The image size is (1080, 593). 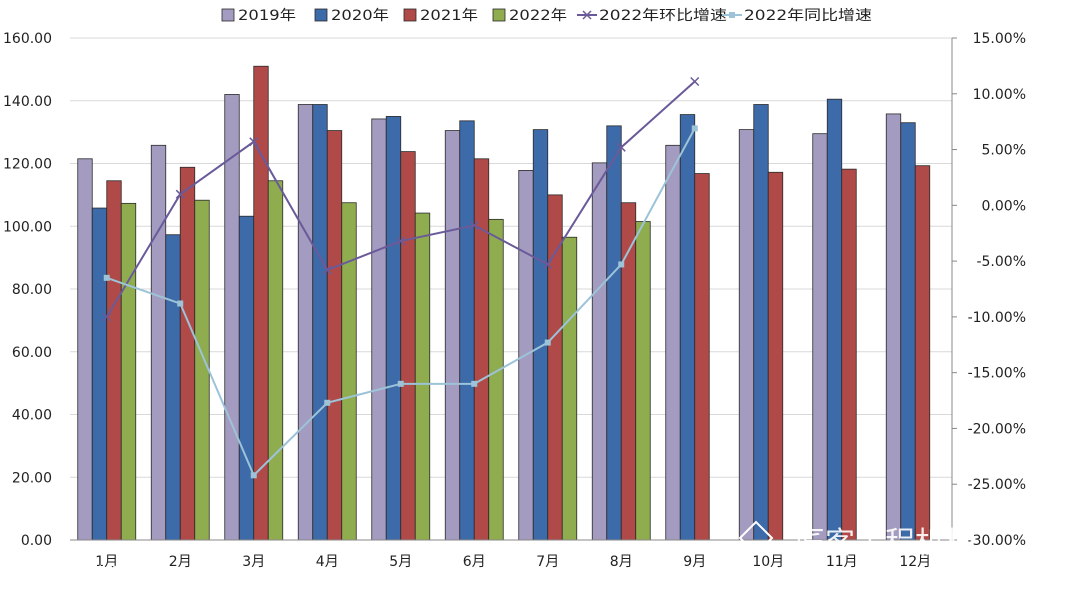 What do you see at coordinates (997, 318) in the screenshot?
I see `y-right-tick-label: -10.00%` at bounding box center [997, 318].